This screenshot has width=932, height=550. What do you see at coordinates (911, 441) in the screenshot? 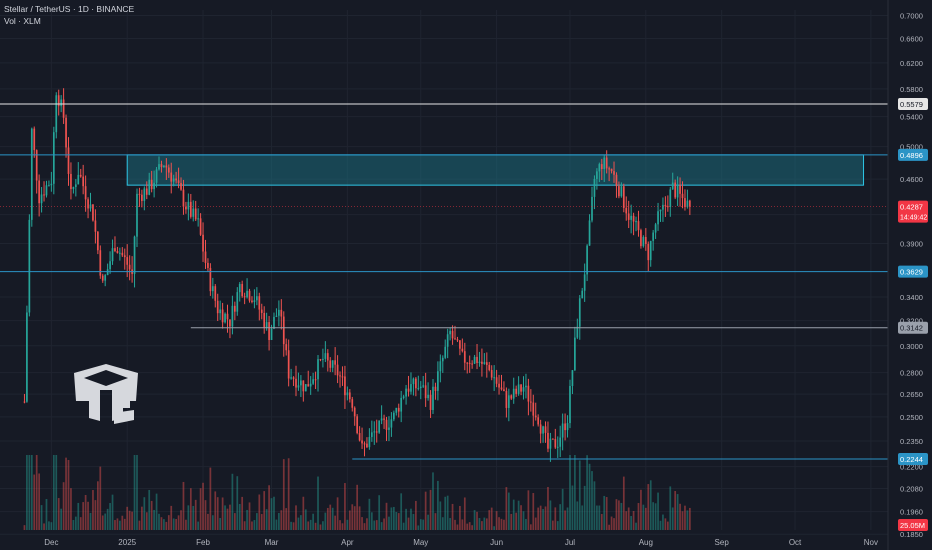
I see `price-tick-label: 0.2350` at bounding box center [911, 441].